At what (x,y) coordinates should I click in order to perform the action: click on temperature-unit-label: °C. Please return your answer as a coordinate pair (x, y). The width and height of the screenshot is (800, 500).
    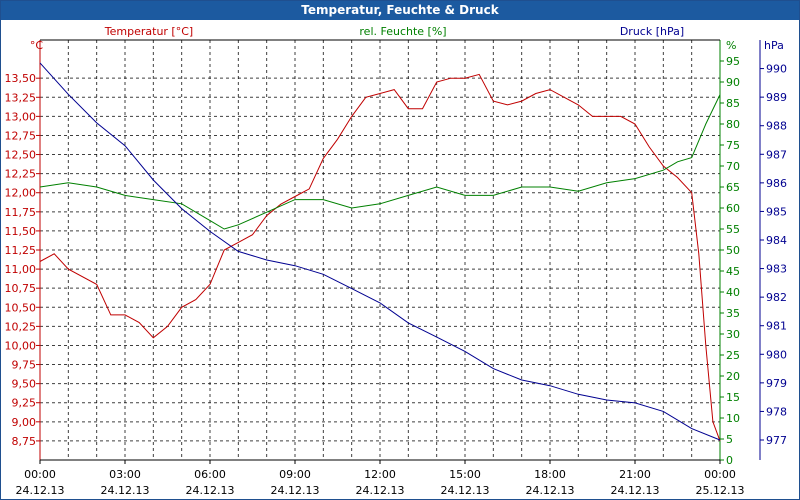
    Looking at the image, I should click on (37, 45).